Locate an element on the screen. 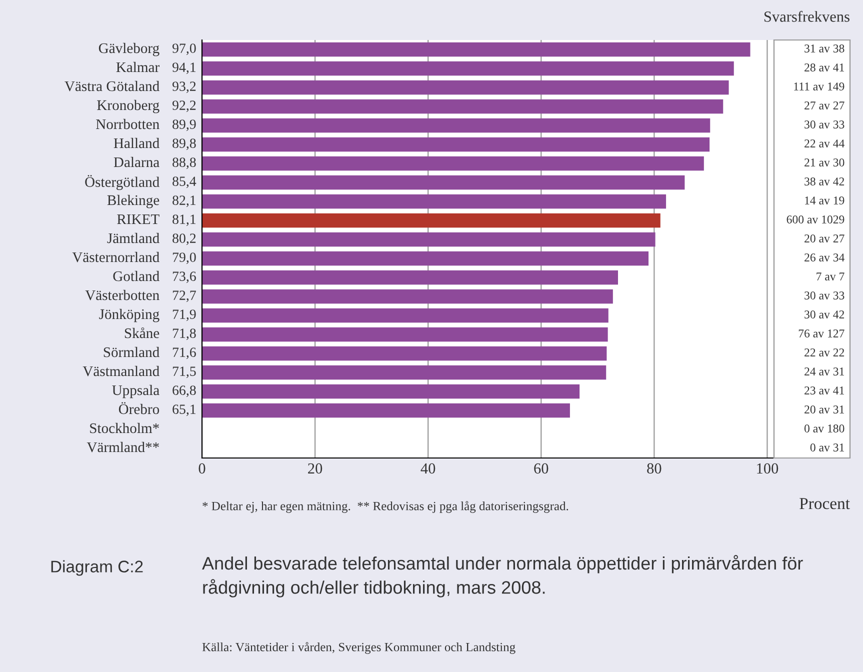 The image size is (863, 672). text: 24 av 31 is located at coordinates (824, 372).